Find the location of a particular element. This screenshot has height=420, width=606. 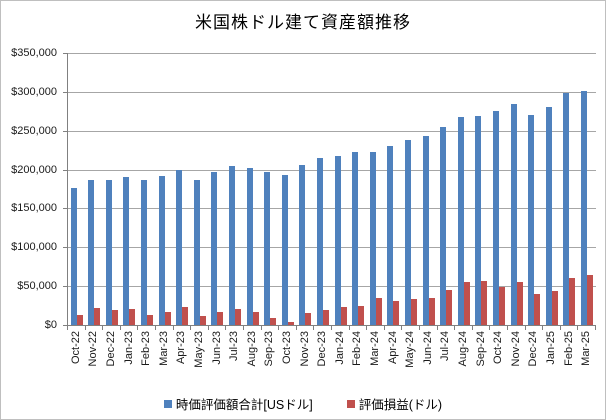

legend: 時価評価額合計[USドル] 評価損益(ドル) is located at coordinates (303, 403).